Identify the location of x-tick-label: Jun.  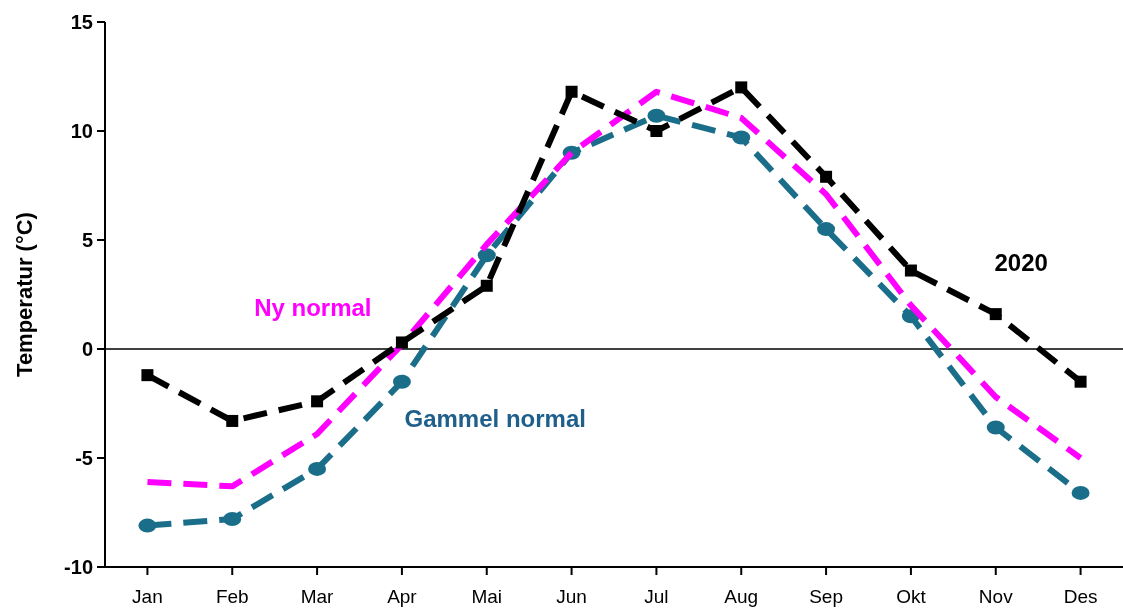
(571, 596).